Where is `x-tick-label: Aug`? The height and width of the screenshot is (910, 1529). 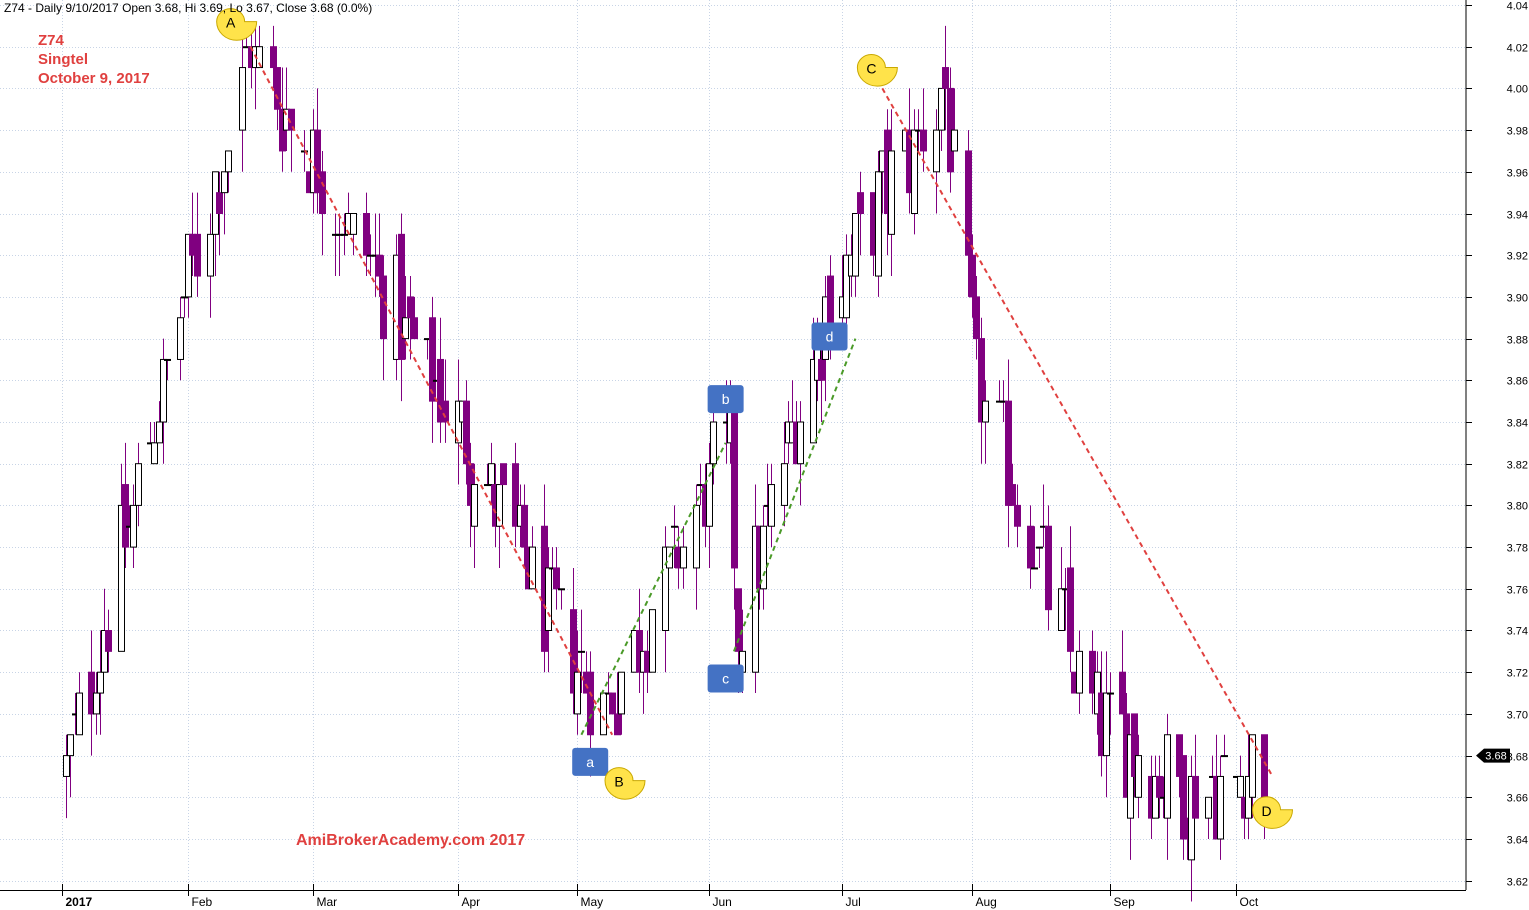
x-tick-label: Aug is located at coordinates (986, 902).